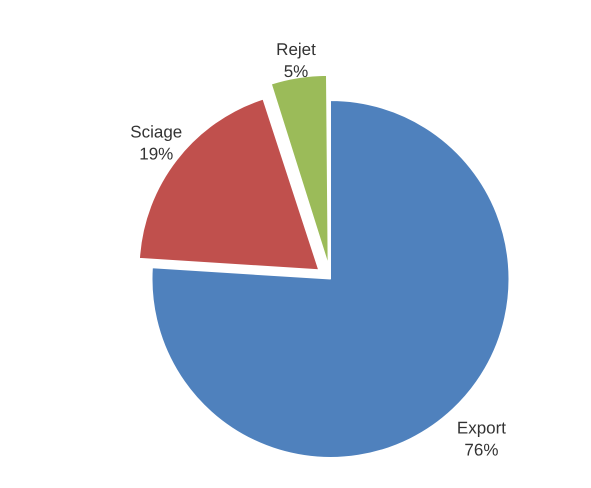 The height and width of the screenshot is (488, 591). I want to click on data-label: 5%, so click(296, 71).